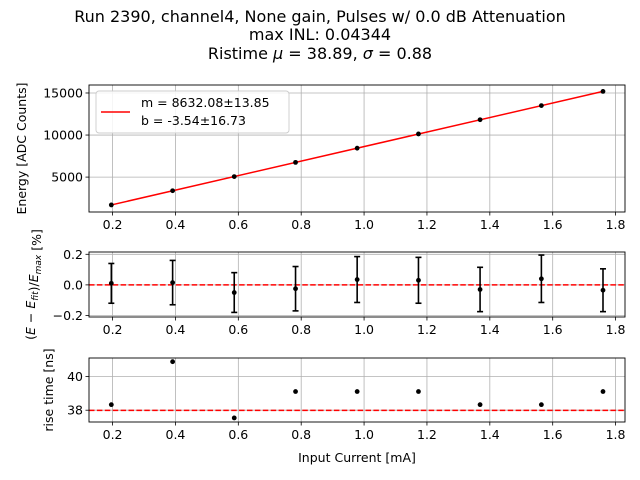  I want to click on legend: m = 8632.08±13.85 b = -3.54±16.73, so click(192, 112).